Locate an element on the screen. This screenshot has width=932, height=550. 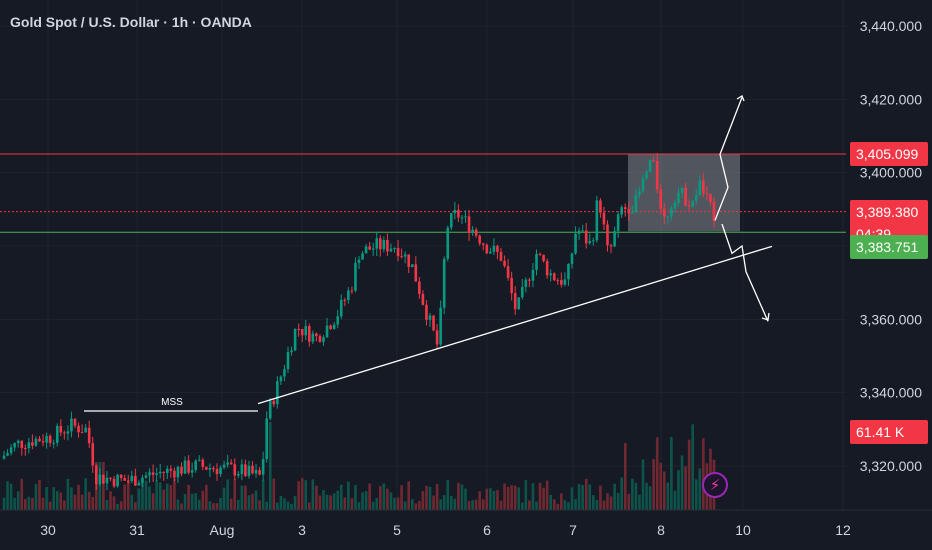
symbol-header: Gold Spot / U.S. Dollar · 1h · OANDA is located at coordinates (131, 22).